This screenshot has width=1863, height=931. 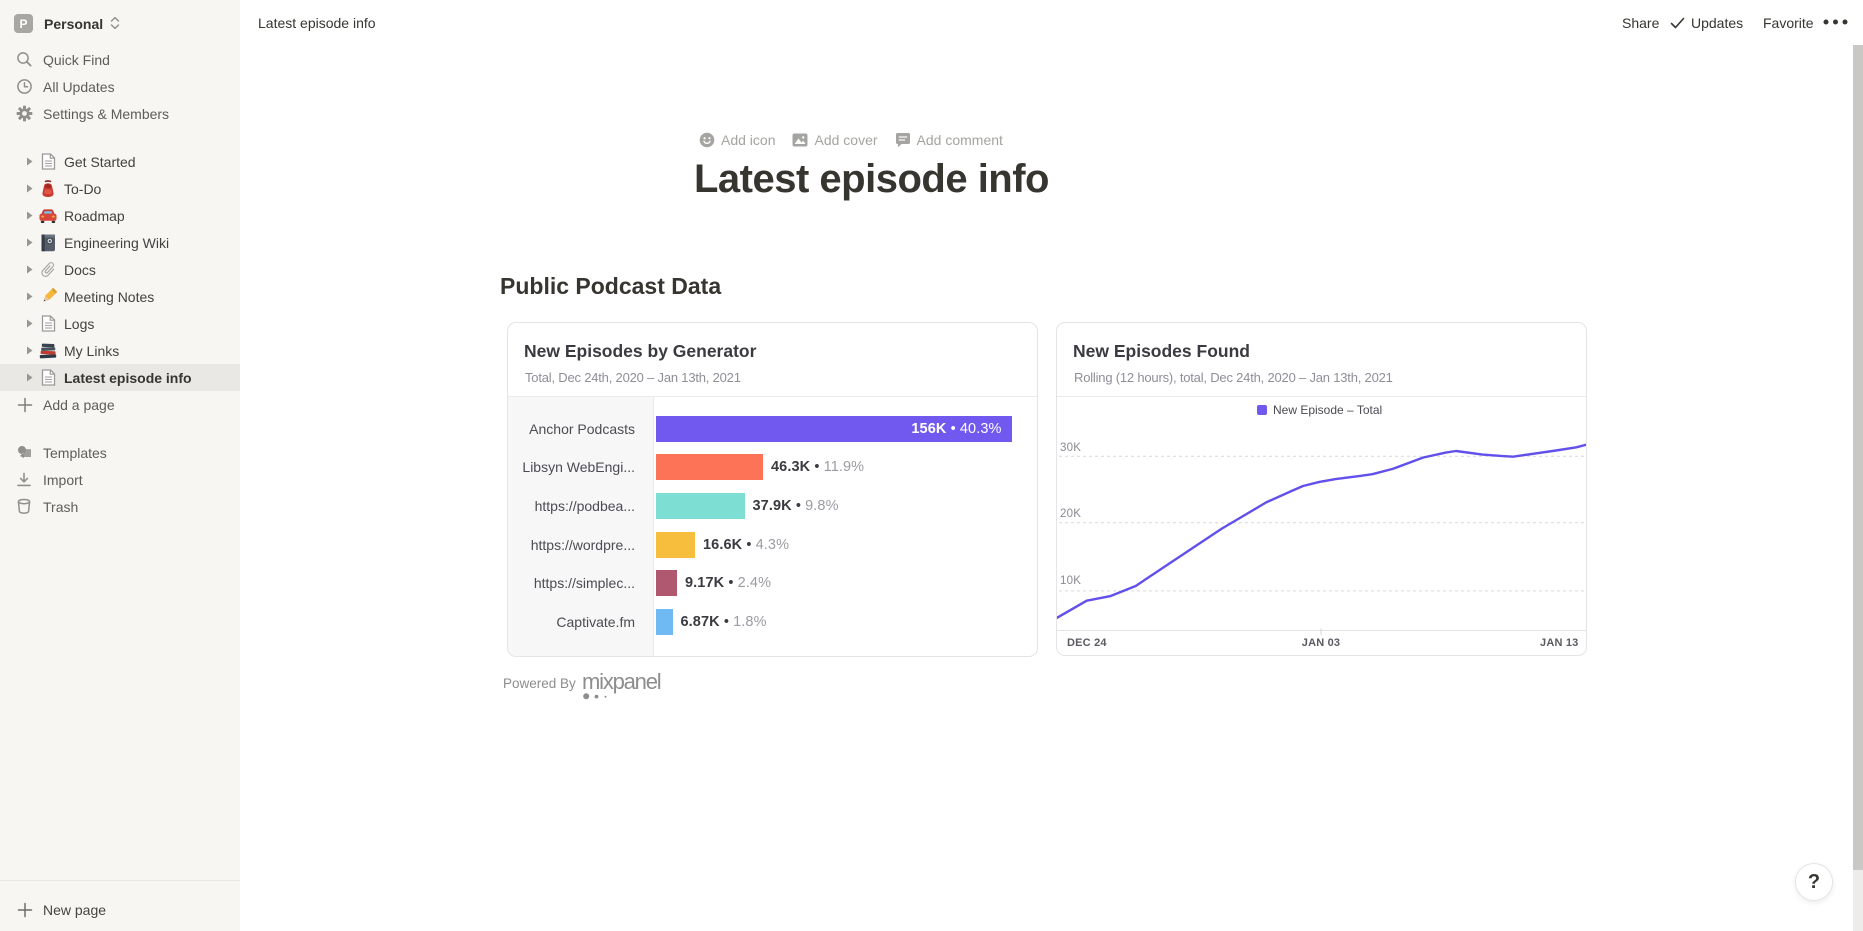 What do you see at coordinates (621, 681) in the screenshot?
I see `svg-text: mixpanel` at bounding box center [621, 681].